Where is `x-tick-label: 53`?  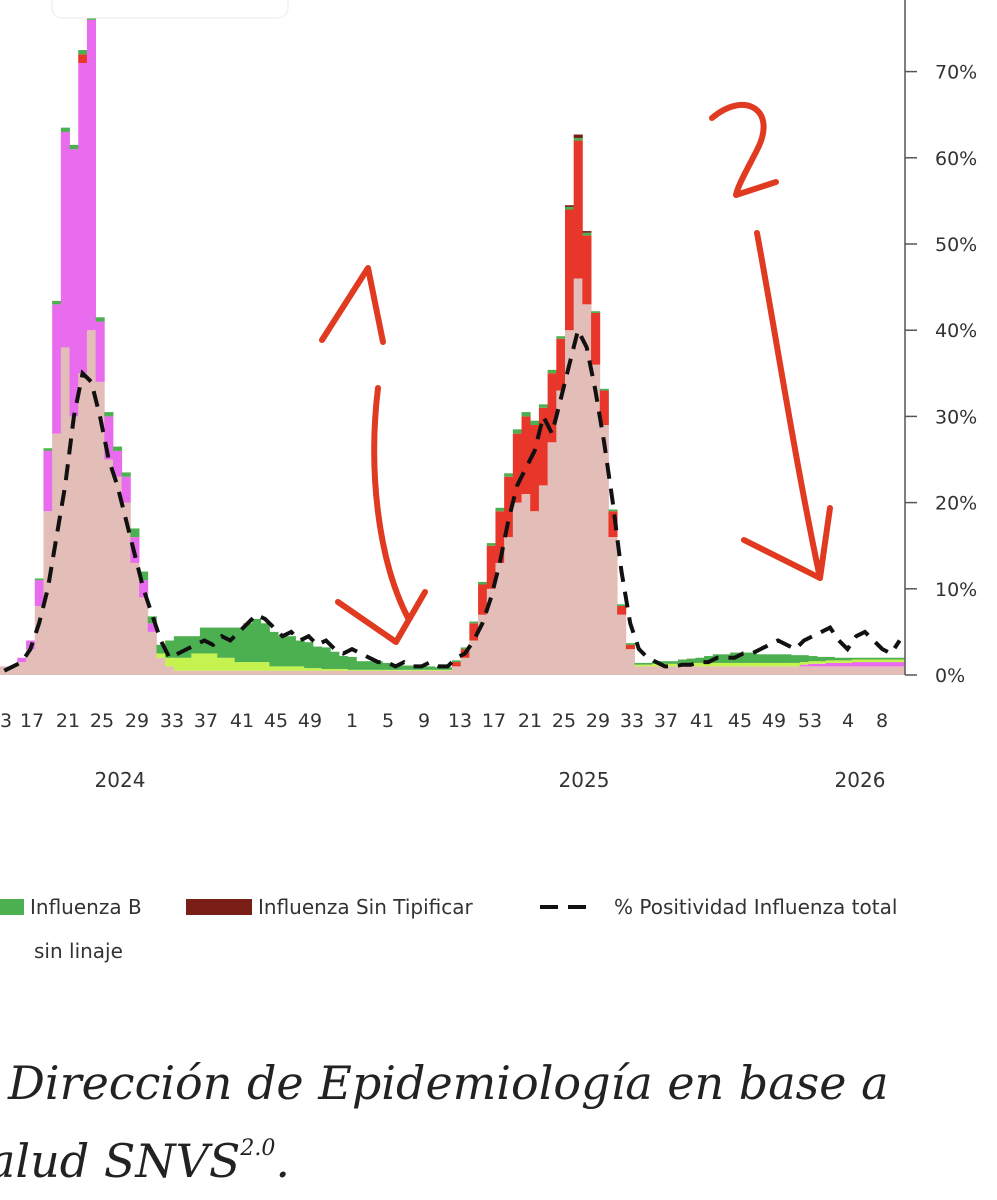 x-tick-label: 53 is located at coordinates (810, 721).